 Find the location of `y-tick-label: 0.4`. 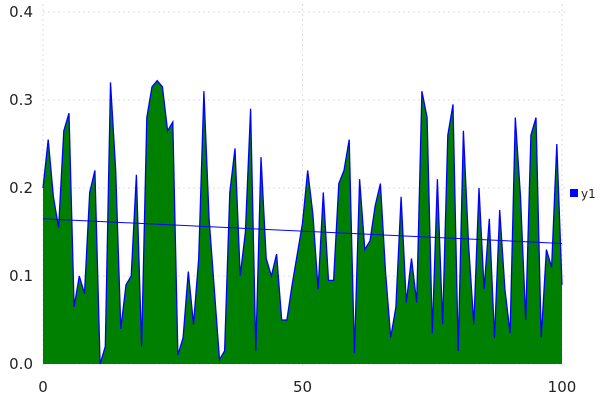

y-tick-label: 0.4 is located at coordinates (21, 12).